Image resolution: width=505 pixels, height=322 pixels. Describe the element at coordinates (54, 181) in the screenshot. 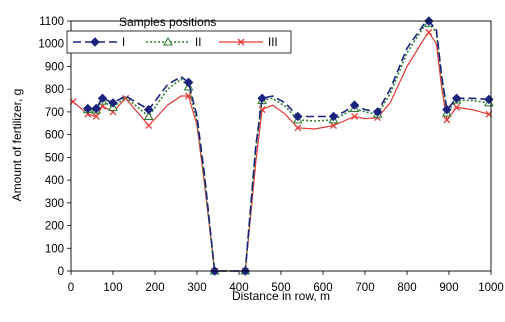

I see `y-tick-label: 400` at that location.